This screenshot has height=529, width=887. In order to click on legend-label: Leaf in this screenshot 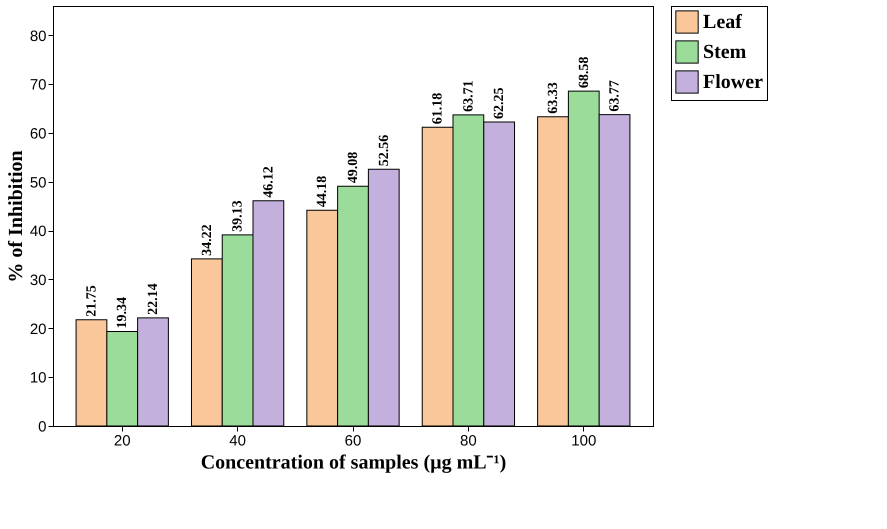, I will do `click(722, 22)`.